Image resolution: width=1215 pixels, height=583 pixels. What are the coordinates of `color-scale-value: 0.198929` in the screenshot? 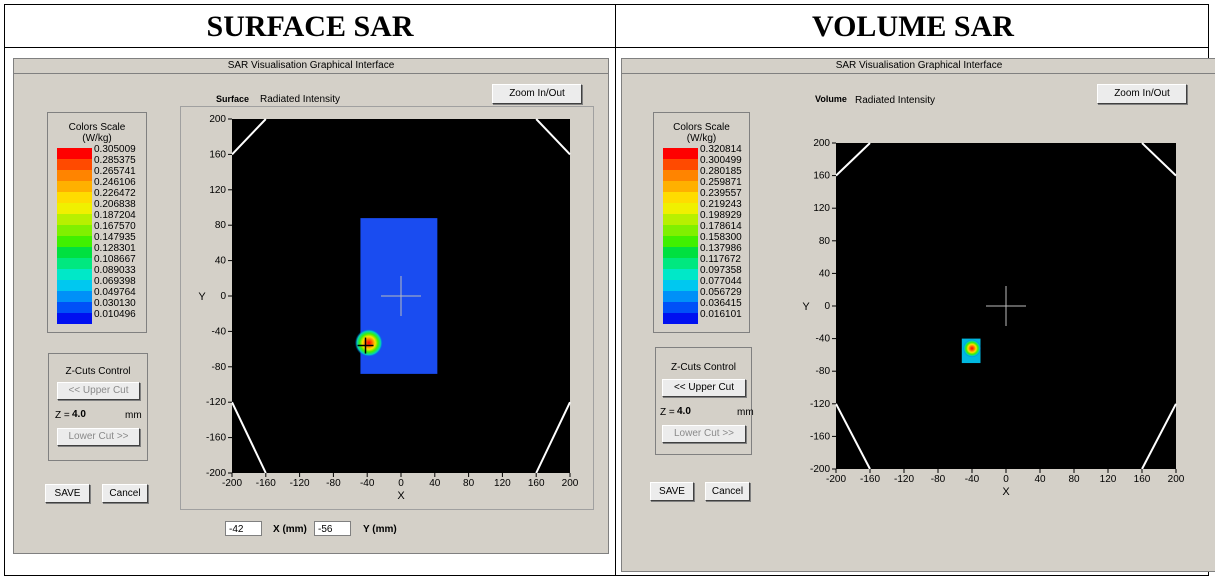 It's located at (721, 215).